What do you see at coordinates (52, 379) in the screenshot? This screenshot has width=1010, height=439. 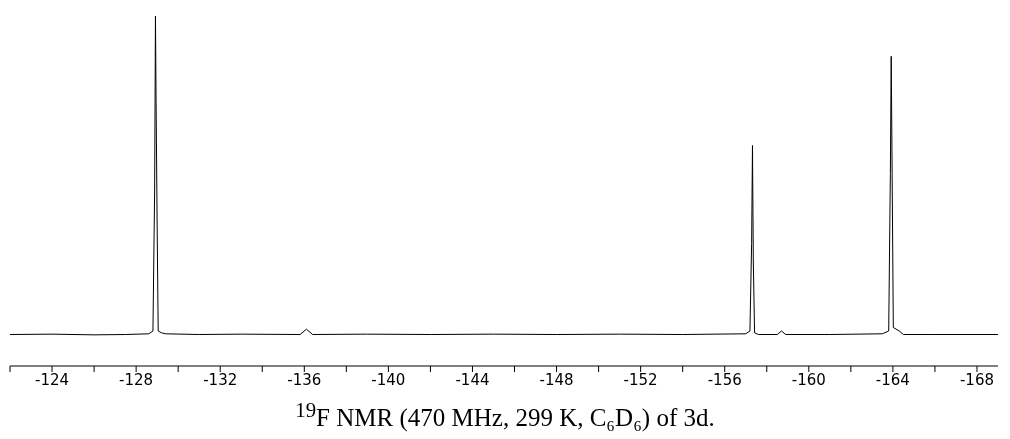 I see `x-tick-label: -124` at bounding box center [52, 379].